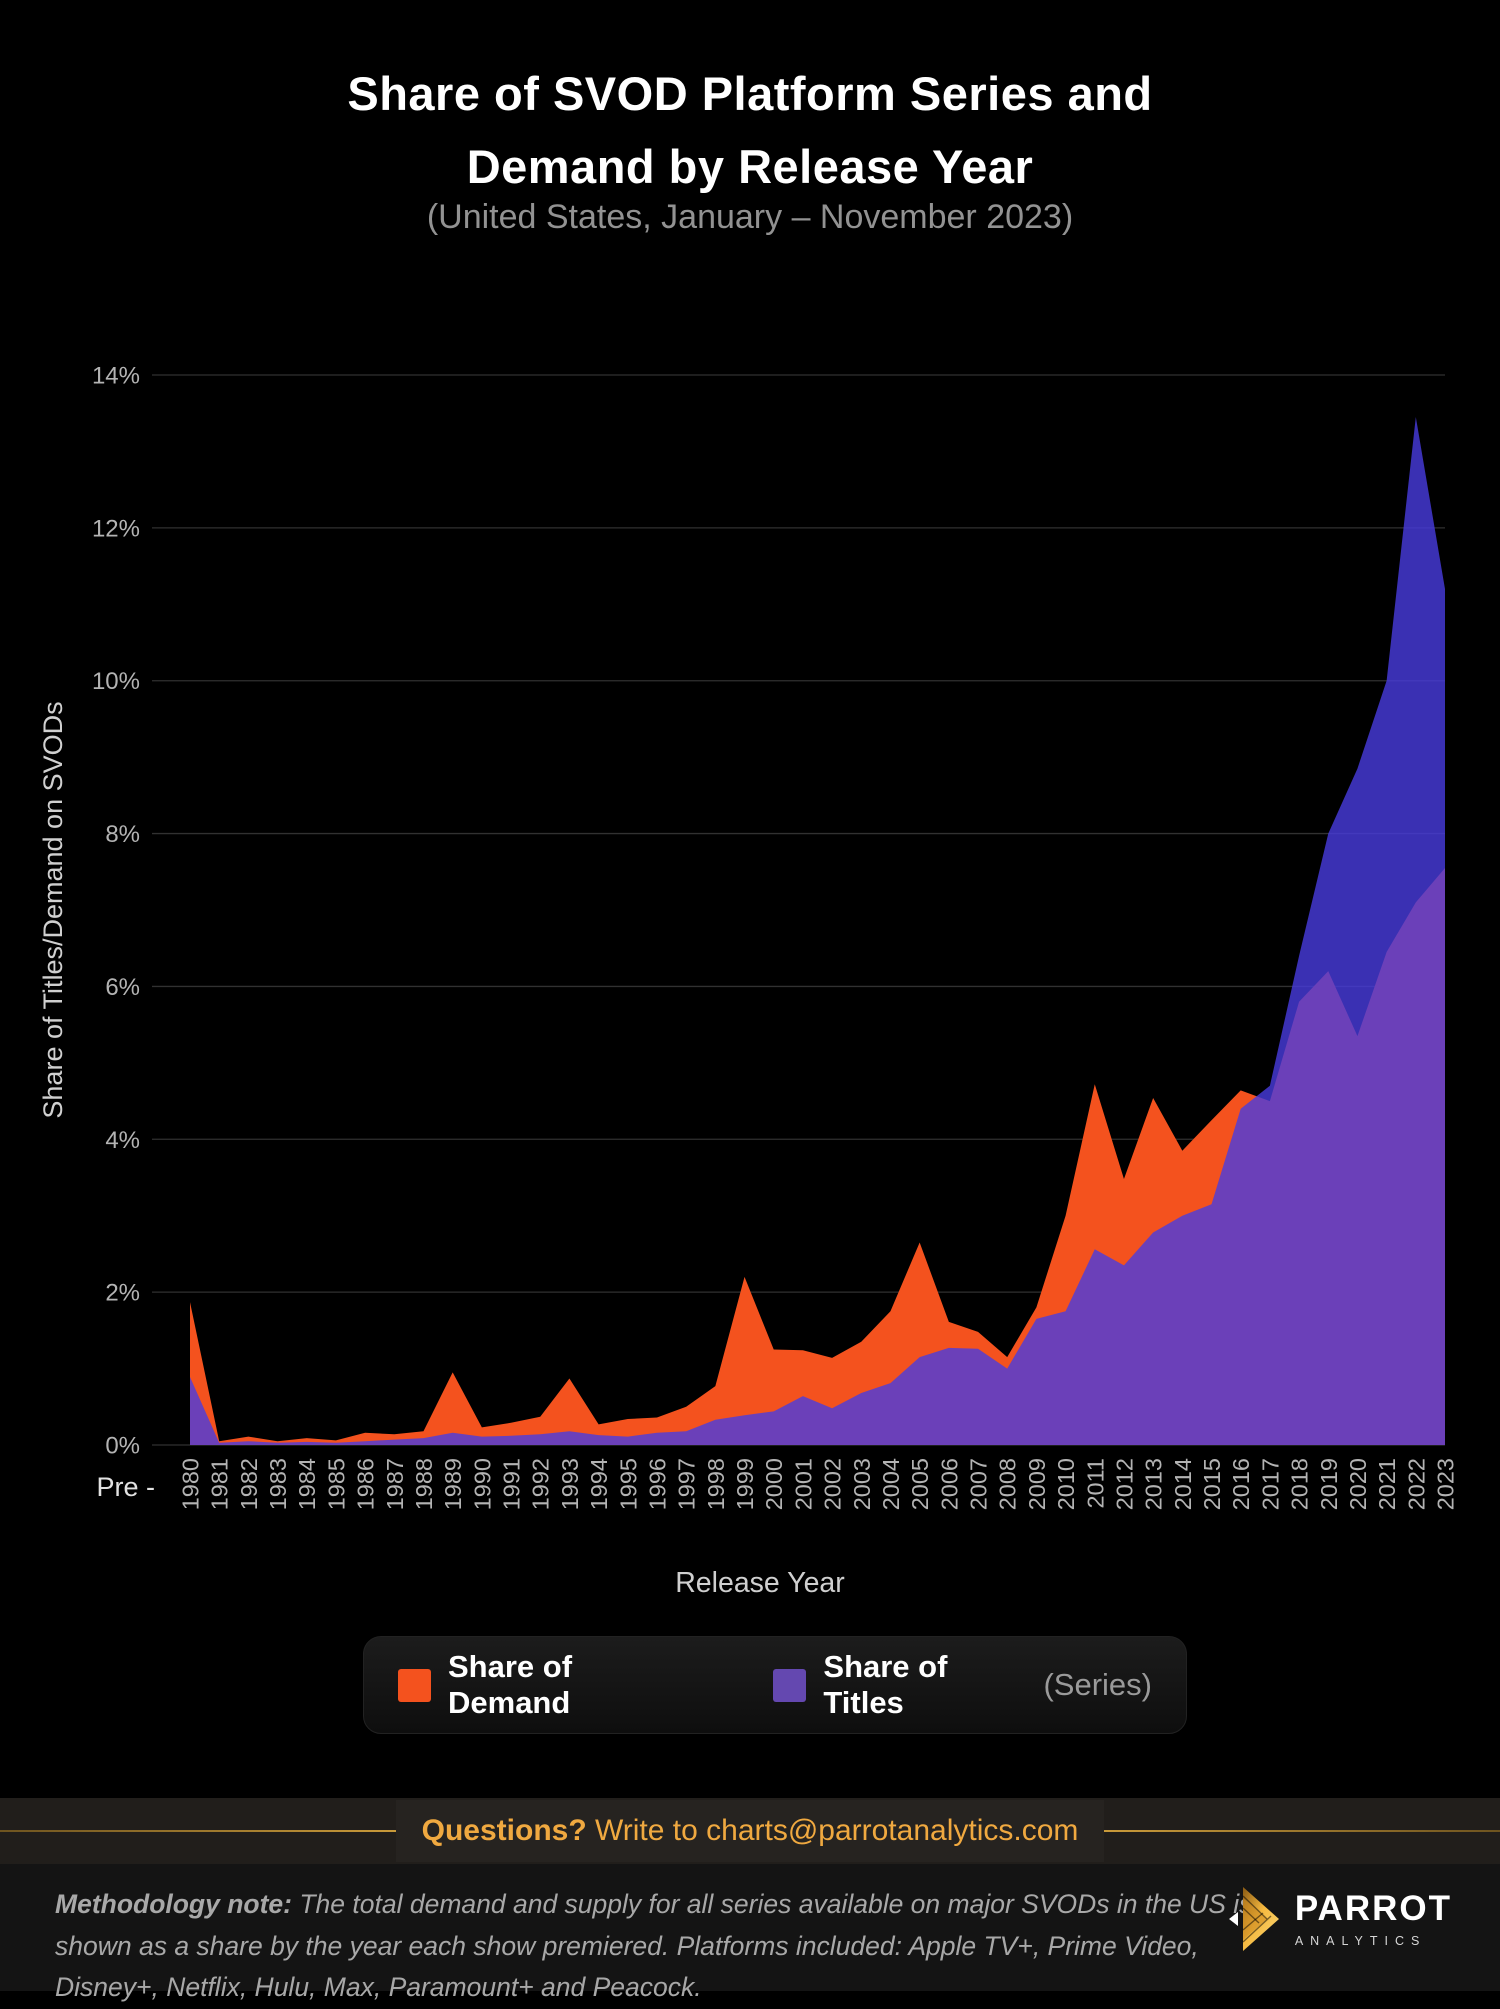  I want to click on x-tick-group: 2016, so click(1241, 1484).